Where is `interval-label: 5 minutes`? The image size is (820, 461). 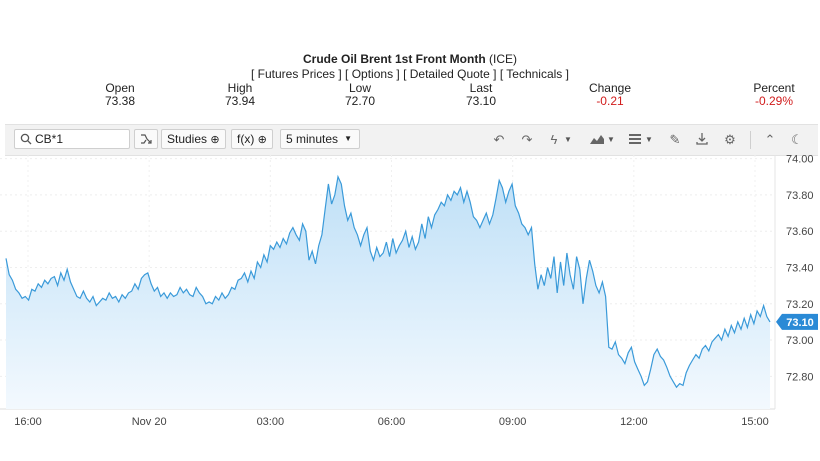 interval-label: 5 minutes is located at coordinates (312, 139).